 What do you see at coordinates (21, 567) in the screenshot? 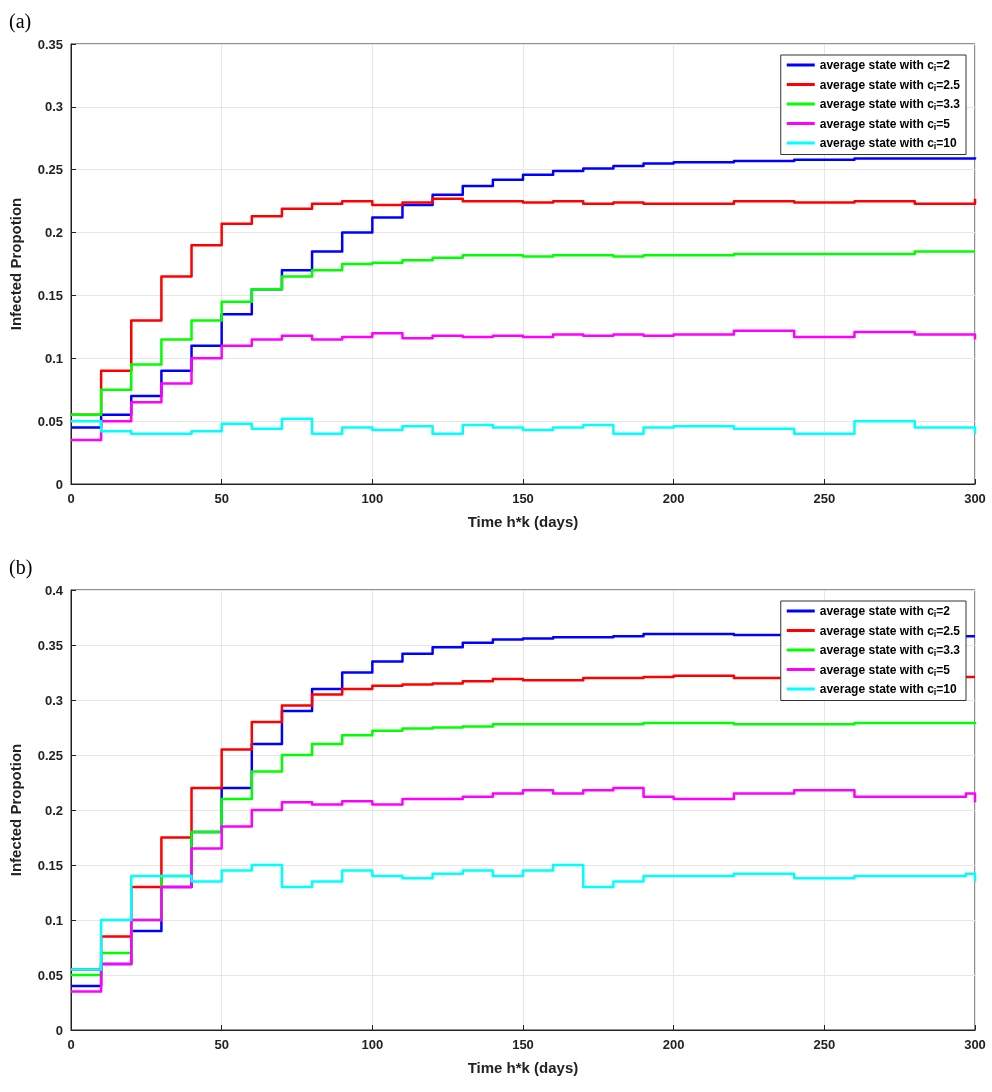
I see `chart-title: (b)` at bounding box center [21, 567].